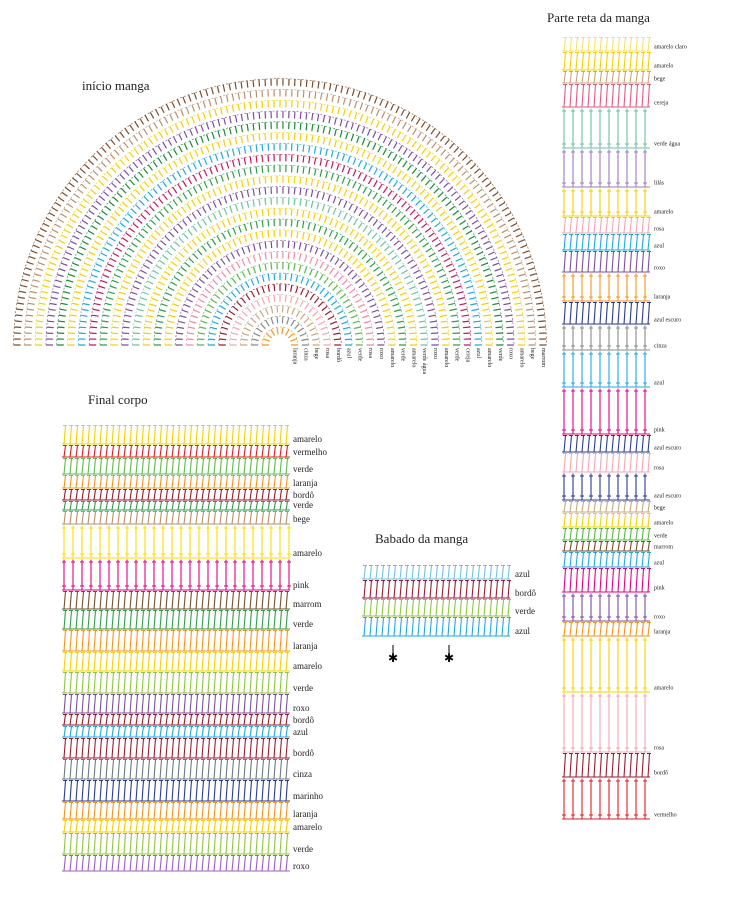  I want to click on color-label: cinza, so click(660, 346).